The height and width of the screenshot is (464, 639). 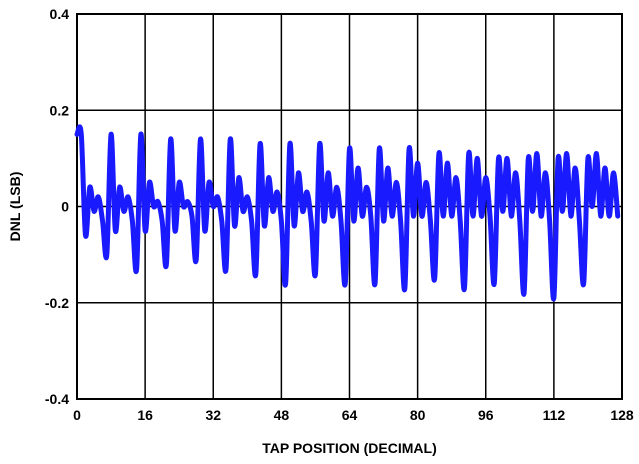 I want to click on x-tick-label: 80, so click(x=418, y=415).